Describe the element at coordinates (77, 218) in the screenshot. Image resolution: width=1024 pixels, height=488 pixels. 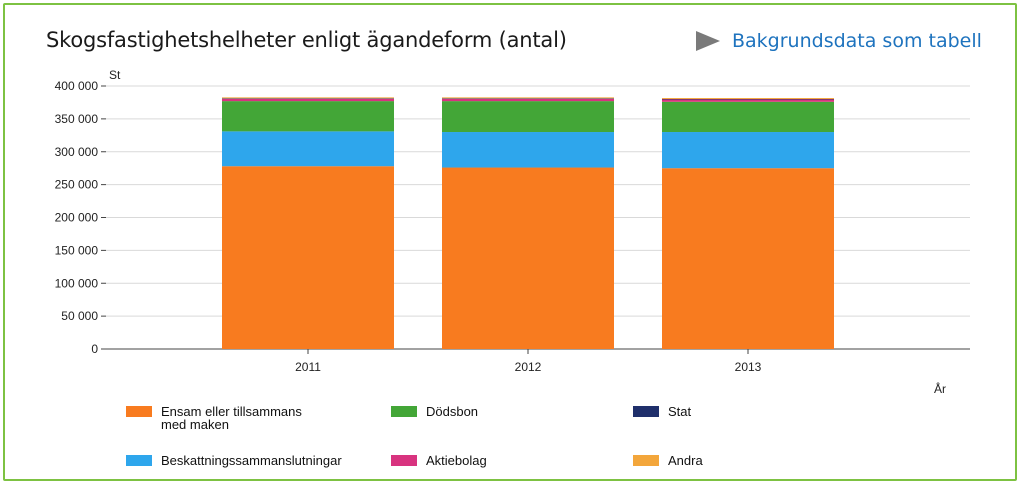
I see `y-tick-label: 200 000` at that location.